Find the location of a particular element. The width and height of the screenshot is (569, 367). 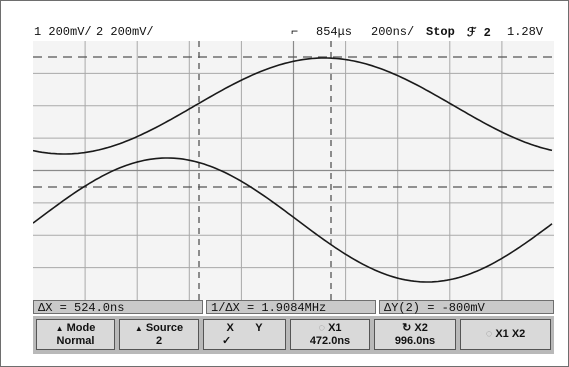

timebase-readout: 200ns/ is located at coordinates (393, 32).